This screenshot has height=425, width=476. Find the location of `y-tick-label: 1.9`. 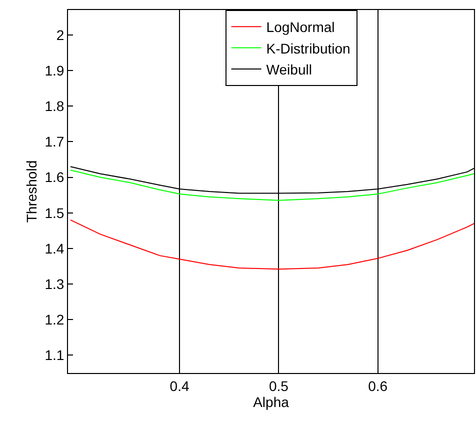

y-tick-label: 1.9 is located at coordinates (54, 70).